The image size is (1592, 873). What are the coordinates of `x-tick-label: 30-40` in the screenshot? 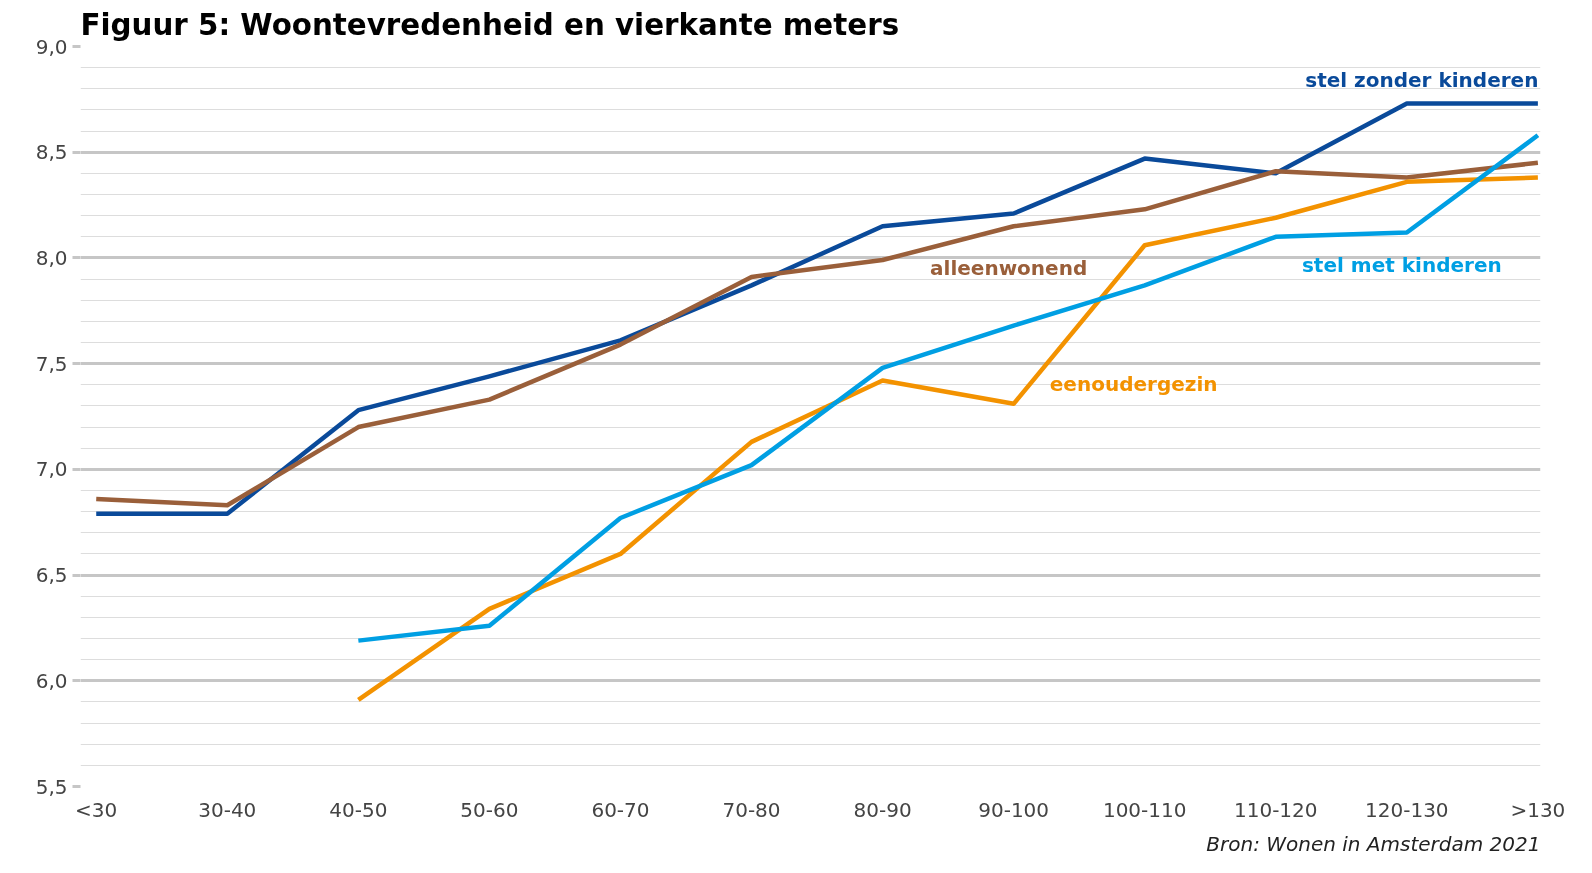 It's located at (227, 809).